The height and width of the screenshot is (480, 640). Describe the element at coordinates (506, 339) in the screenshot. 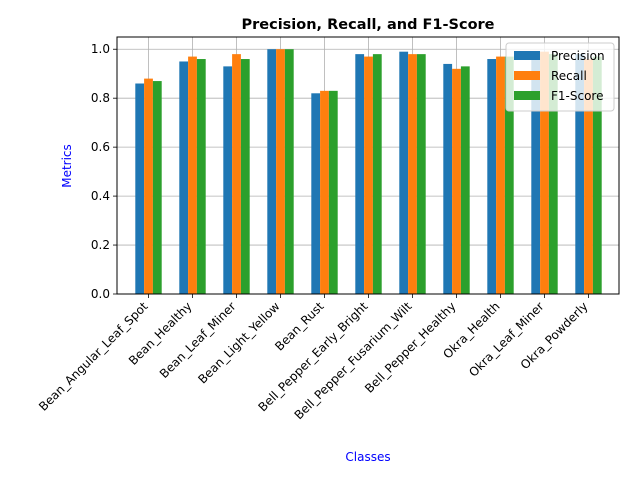

I see `x-tick-label: Okra_Leaf_Miner` at that location.